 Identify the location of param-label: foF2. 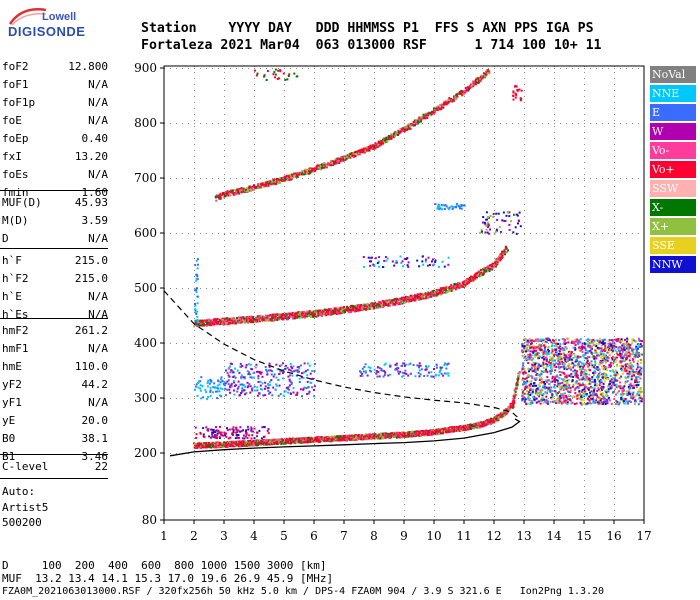
(15, 66).